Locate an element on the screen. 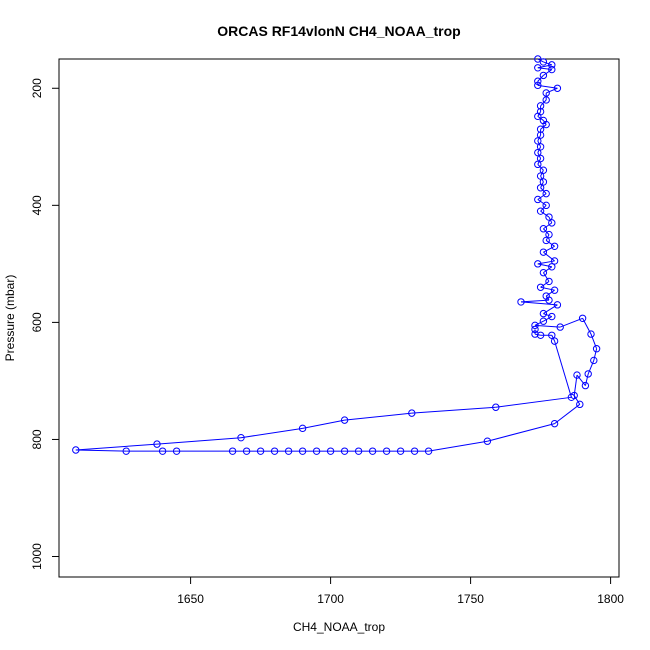 The image size is (650, 650). y-tick-label: 1000 is located at coordinates (37, 556).